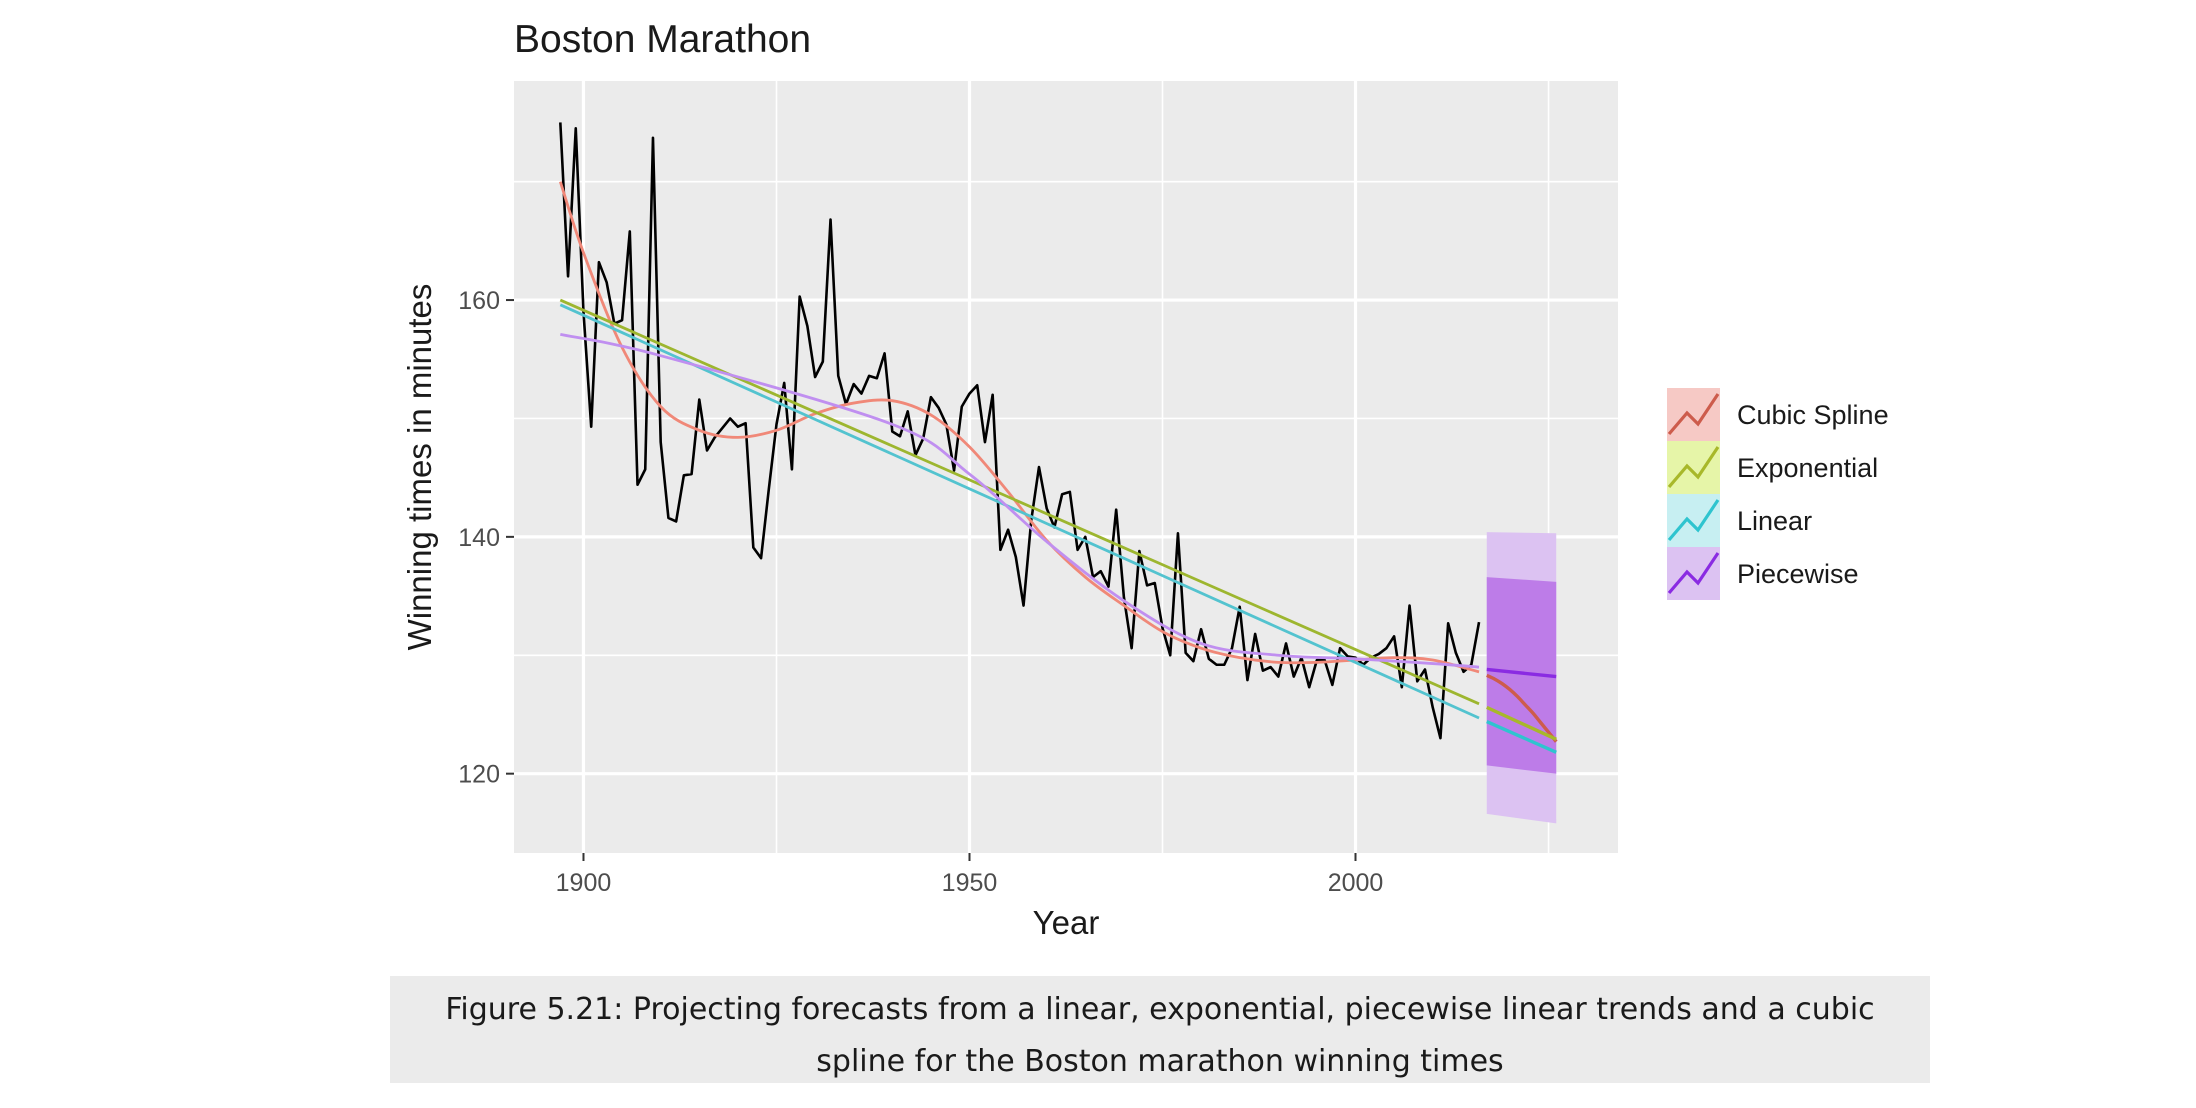 The width and height of the screenshot is (2196, 1108). I want to click on forecast-intervals, so click(1521, 678).